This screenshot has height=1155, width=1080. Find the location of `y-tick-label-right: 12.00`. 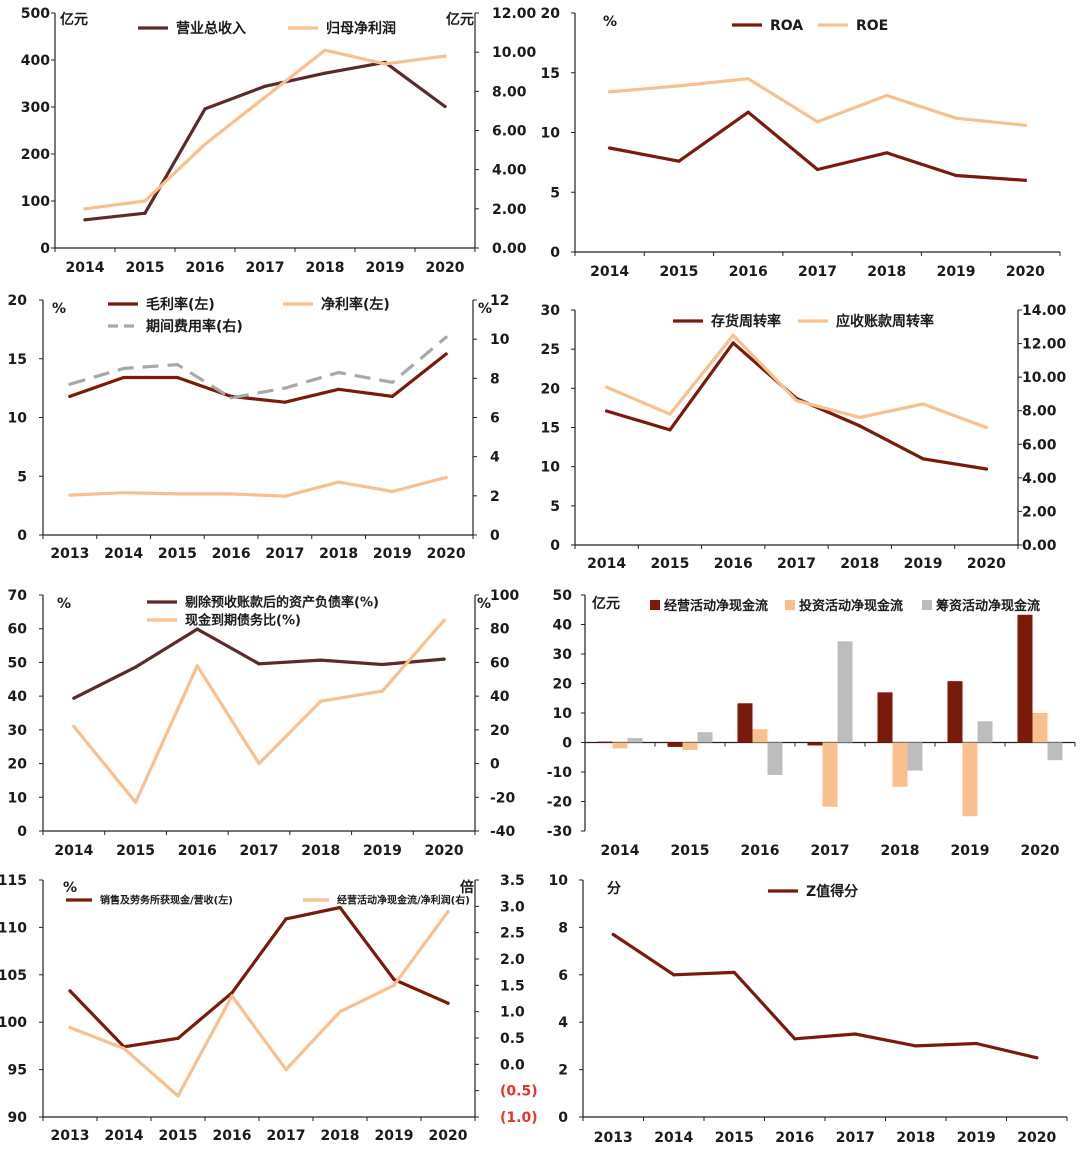

y-tick-label-right: 12.00 is located at coordinates (514, 14).